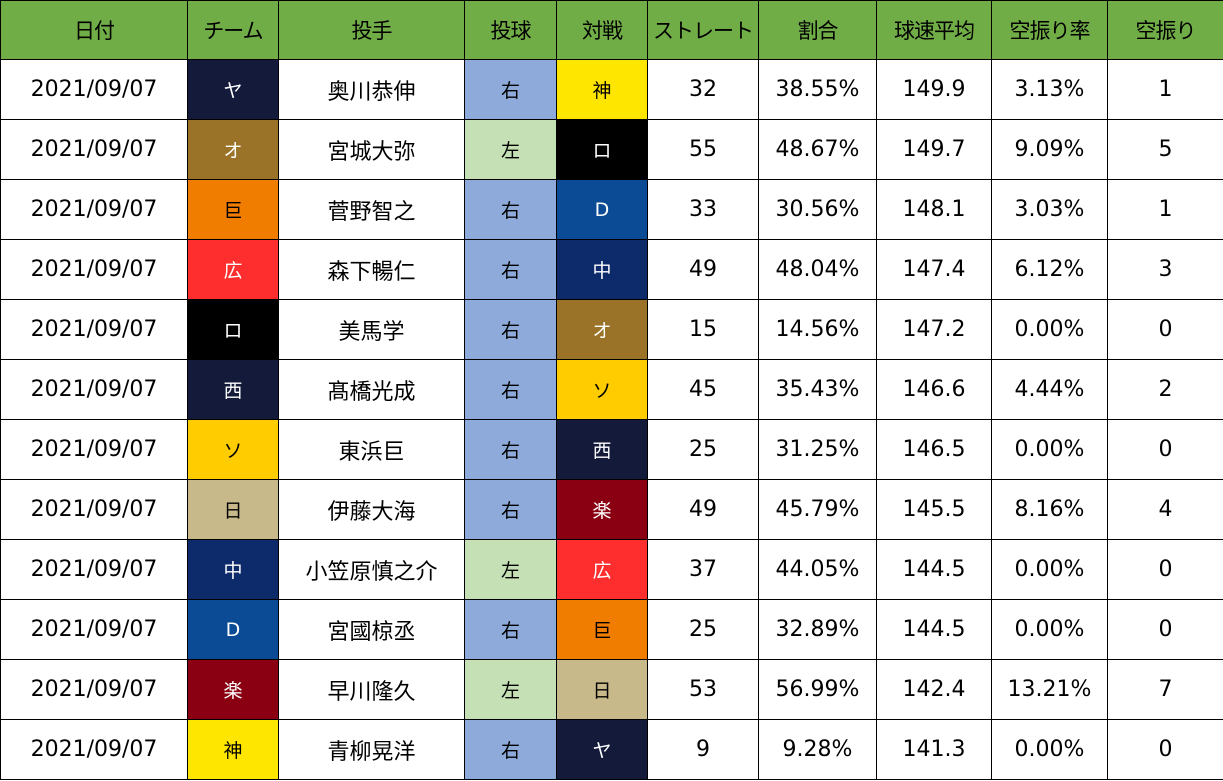  I want to click on cell-whiffs: 4, so click(1165, 509).